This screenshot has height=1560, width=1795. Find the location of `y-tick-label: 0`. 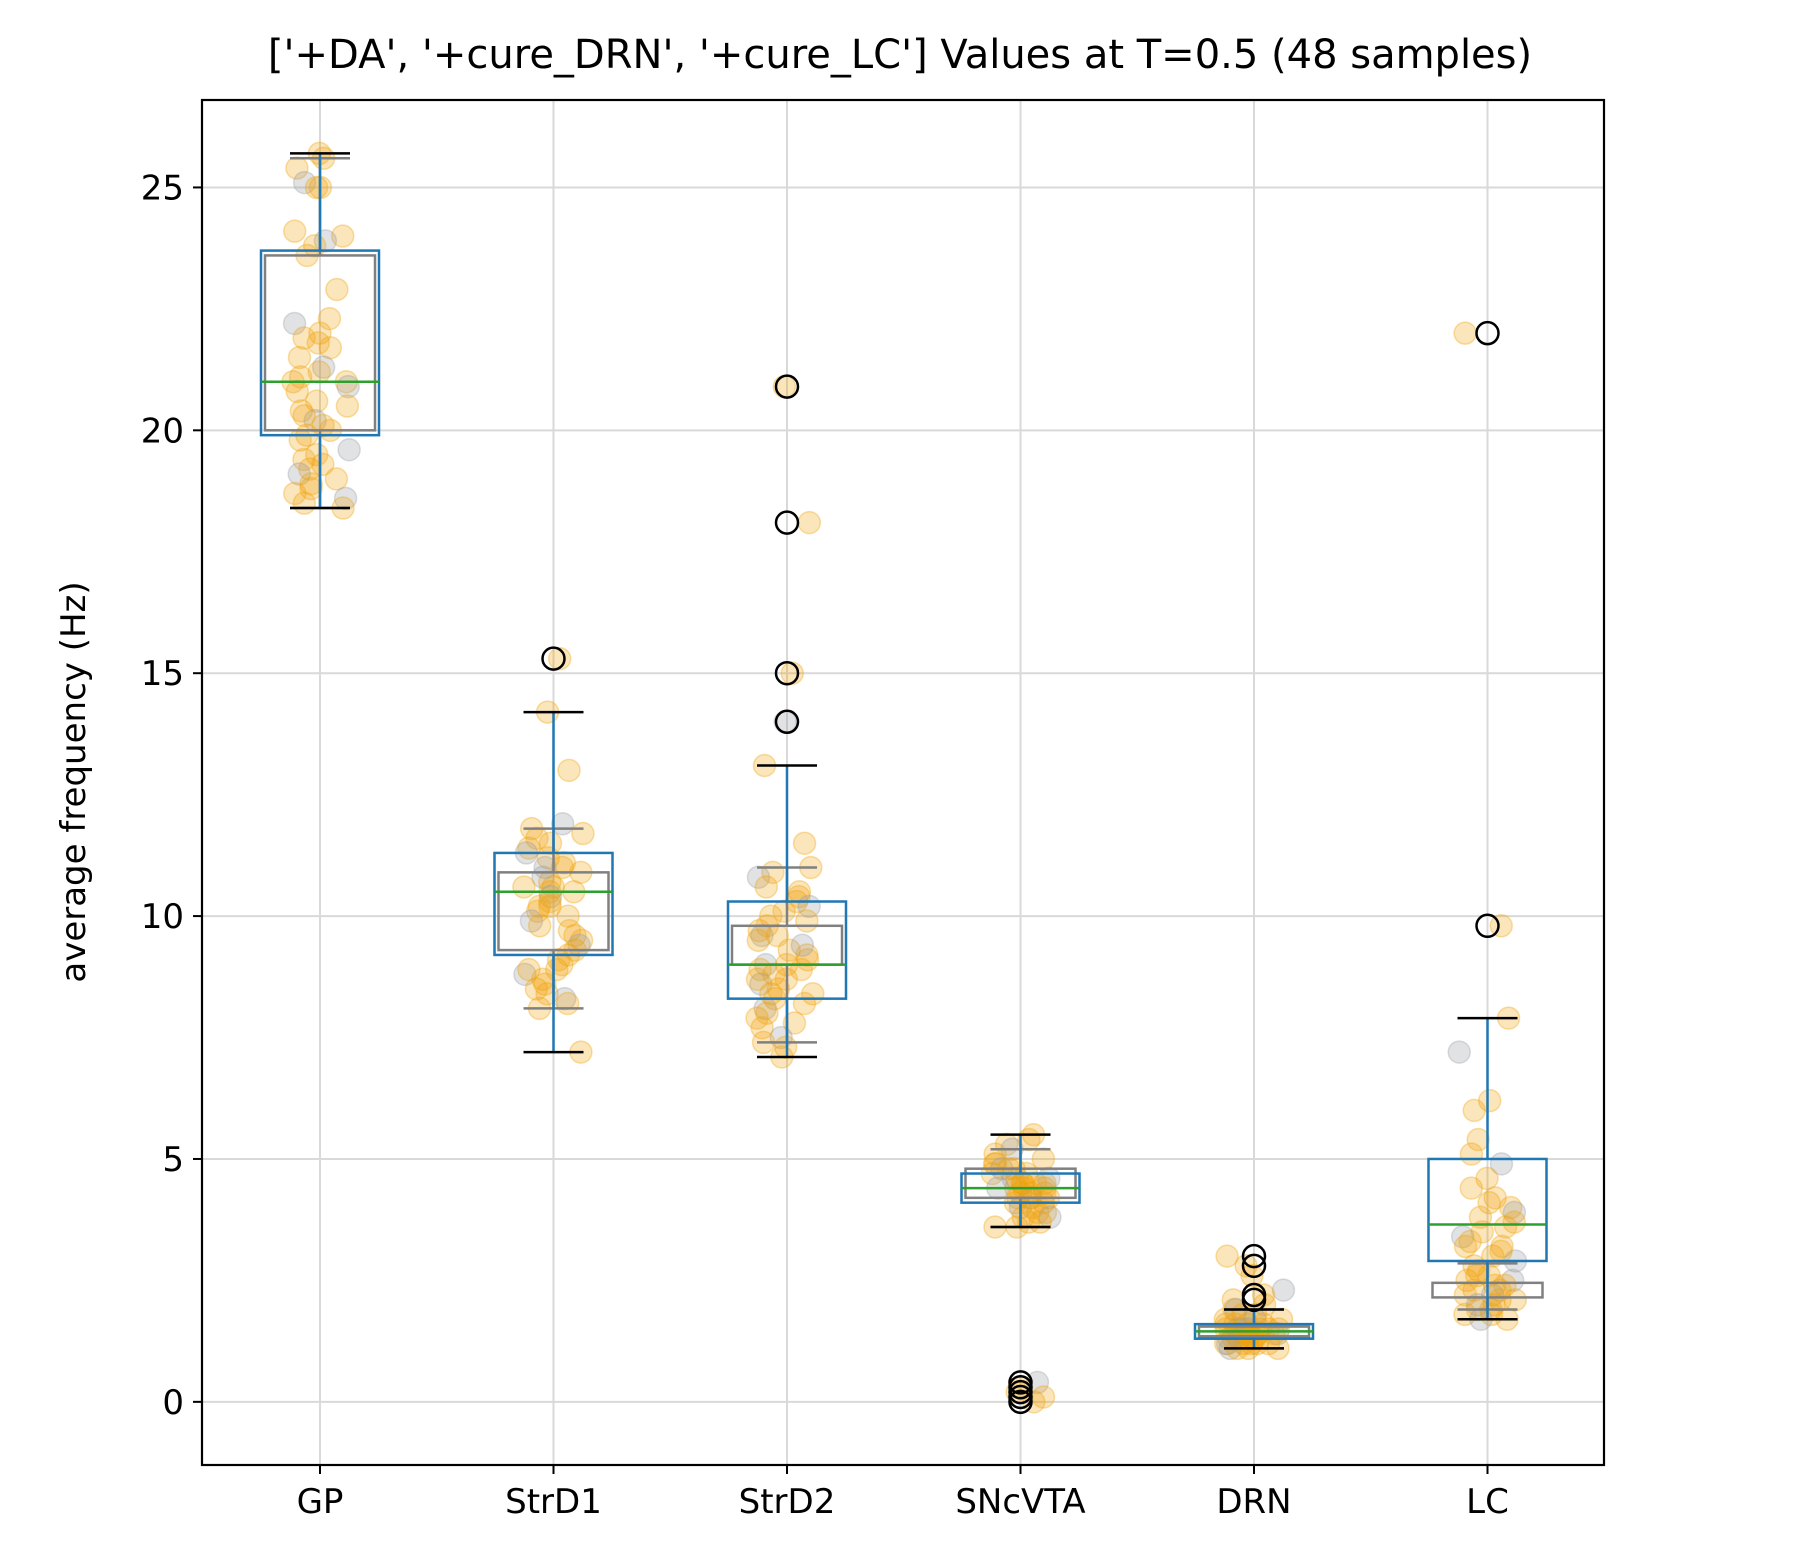

y-tick-label: 0 is located at coordinates (173, 1403).